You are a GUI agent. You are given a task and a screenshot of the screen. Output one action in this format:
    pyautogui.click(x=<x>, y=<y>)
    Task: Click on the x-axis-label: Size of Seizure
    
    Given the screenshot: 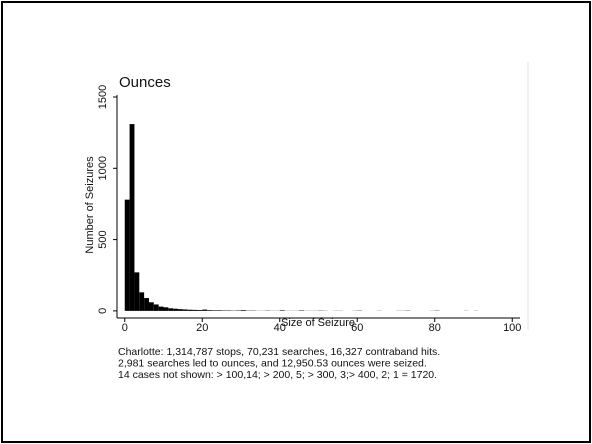 What is the action you would take?
    pyautogui.click(x=318, y=323)
    